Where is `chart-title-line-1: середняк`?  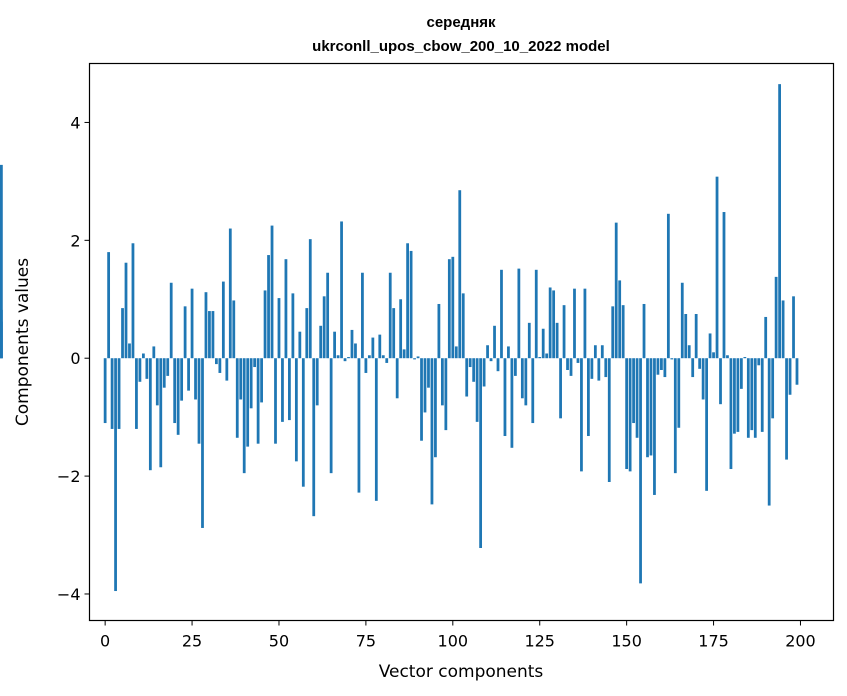 chart-title-line-1: середняк is located at coordinates (461, 22).